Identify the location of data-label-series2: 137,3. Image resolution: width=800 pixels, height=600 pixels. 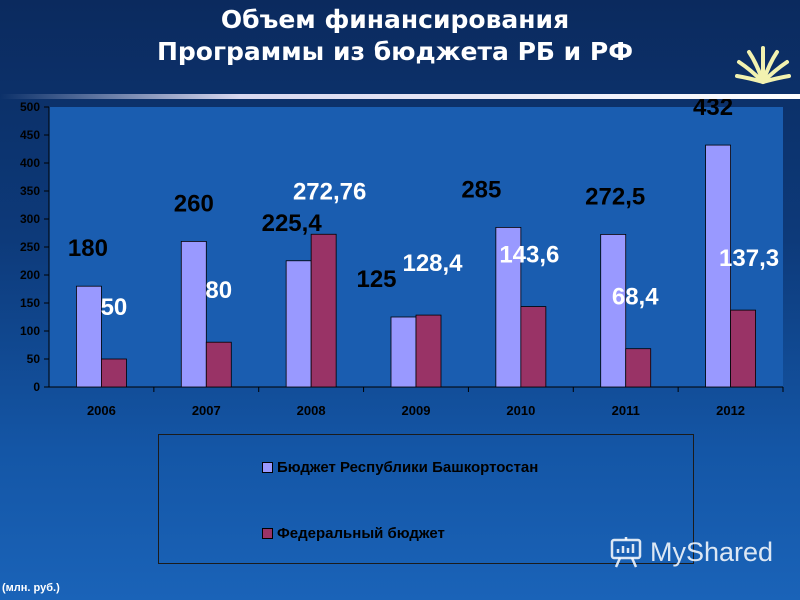
(749, 258).